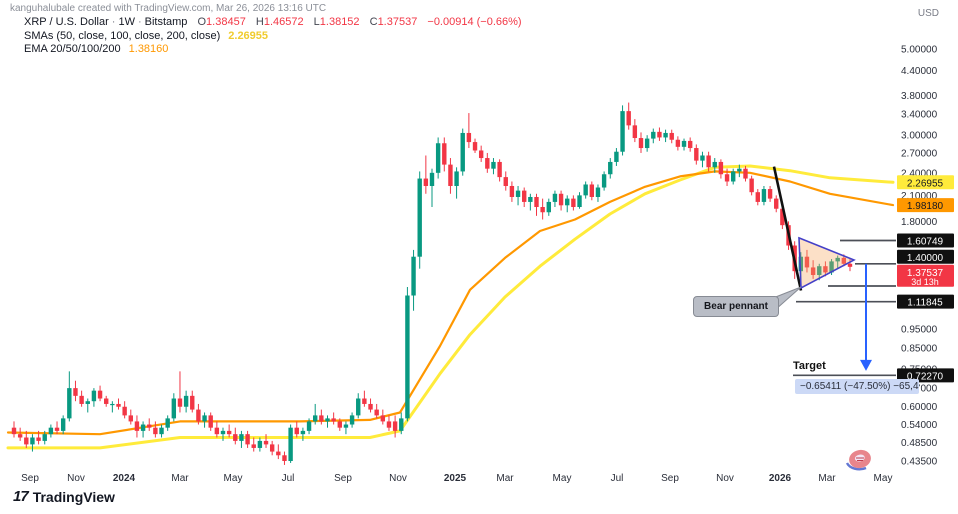 This screenshot has width=958, height=514. I want to click on measure-readout: −0.65411 (−47.50%) −65,41, so click(857, 386).